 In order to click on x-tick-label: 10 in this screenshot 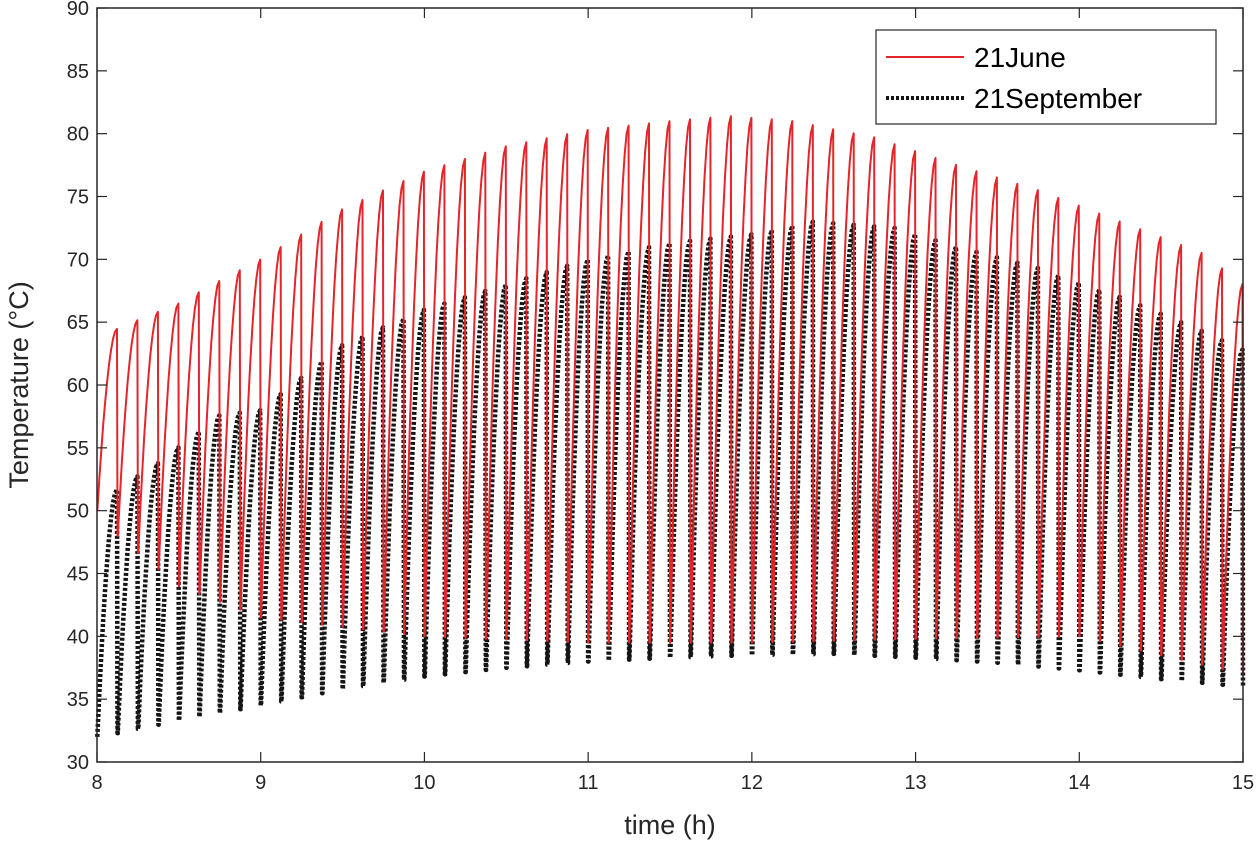, I will do `click(424, 783)`.